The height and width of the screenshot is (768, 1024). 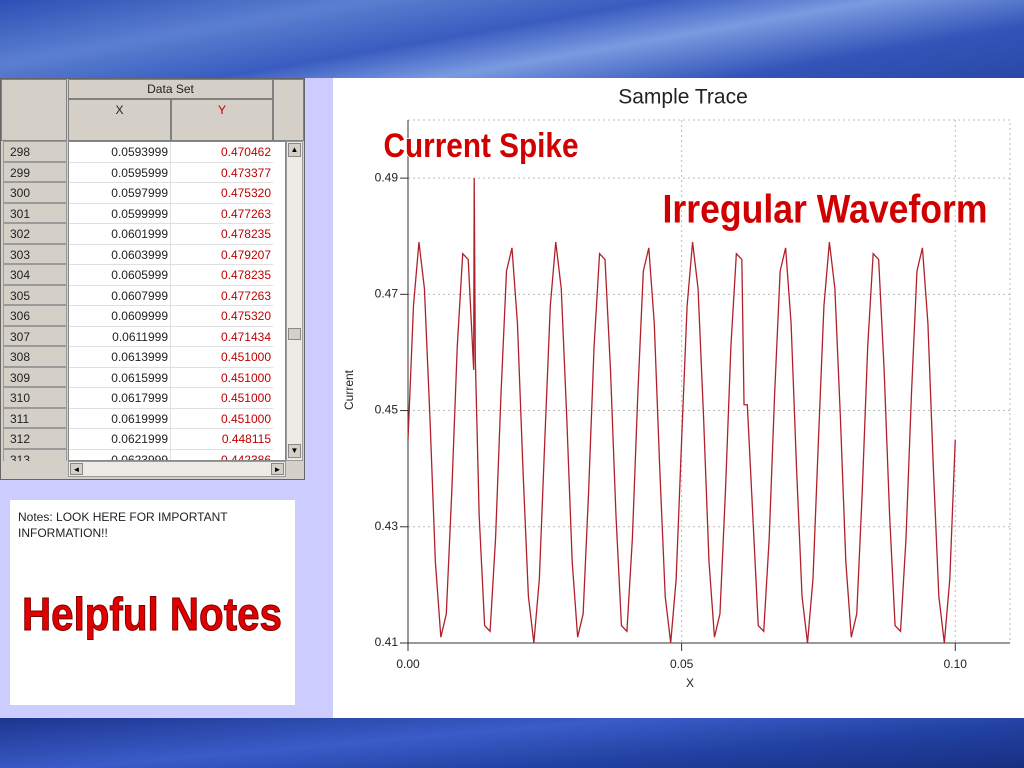 I want to click on y-cell: 0.471434, so click(x=222, y=337).